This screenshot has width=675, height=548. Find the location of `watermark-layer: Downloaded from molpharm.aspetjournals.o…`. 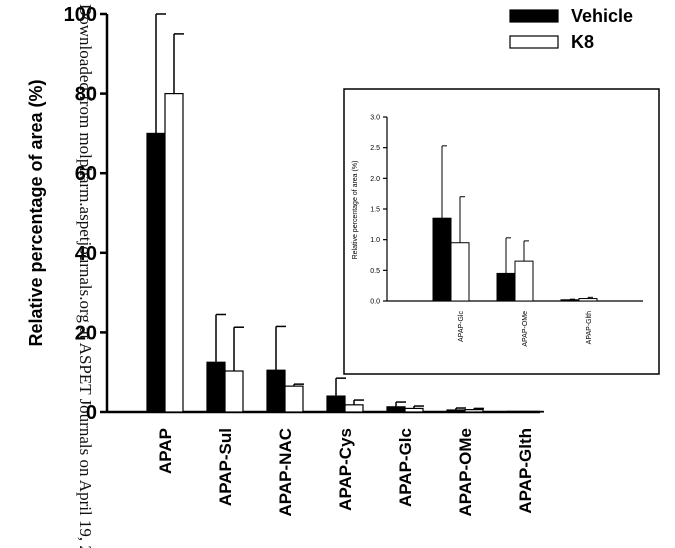

watermark-layer: Downloaded from molpharm.aspetjournals.o… is located at coordinates (85, 276).